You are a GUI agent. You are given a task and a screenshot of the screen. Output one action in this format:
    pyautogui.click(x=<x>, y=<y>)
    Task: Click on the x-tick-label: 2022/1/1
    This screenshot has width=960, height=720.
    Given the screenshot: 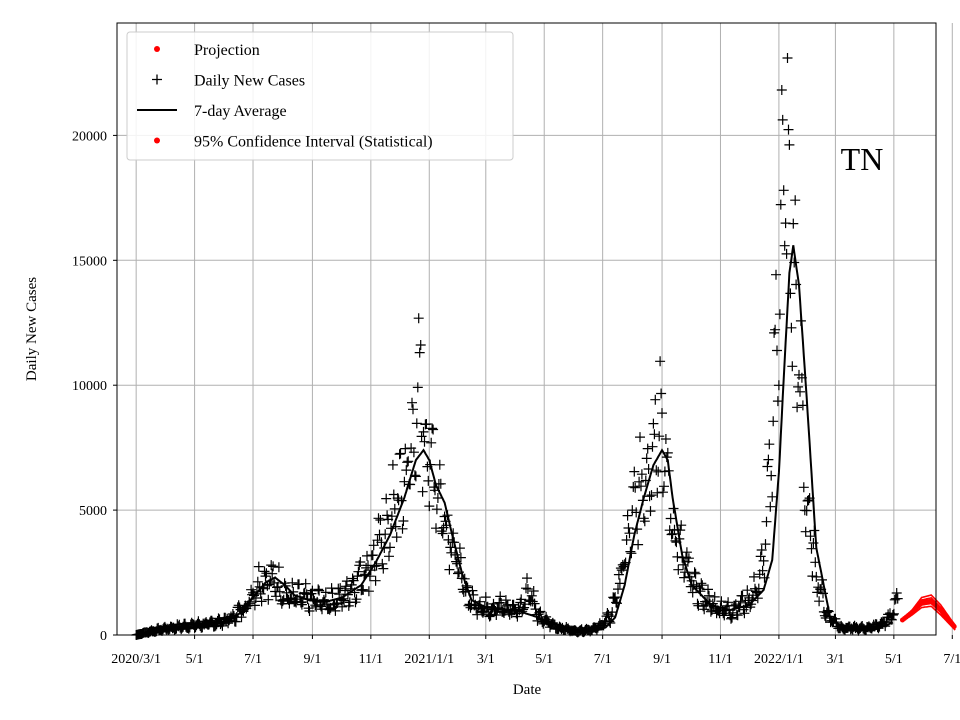 What is the action you would take?
    pyautogui.click(x=779, y=659)
    